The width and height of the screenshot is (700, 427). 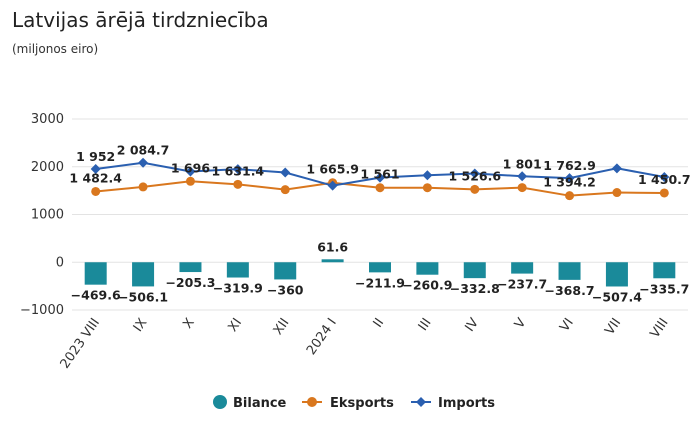 What do you see at coordinates (55, 49) in the screenshot?
I see `chart-subtitle: (miljonos eiro)` at bounding box center [55, 49].